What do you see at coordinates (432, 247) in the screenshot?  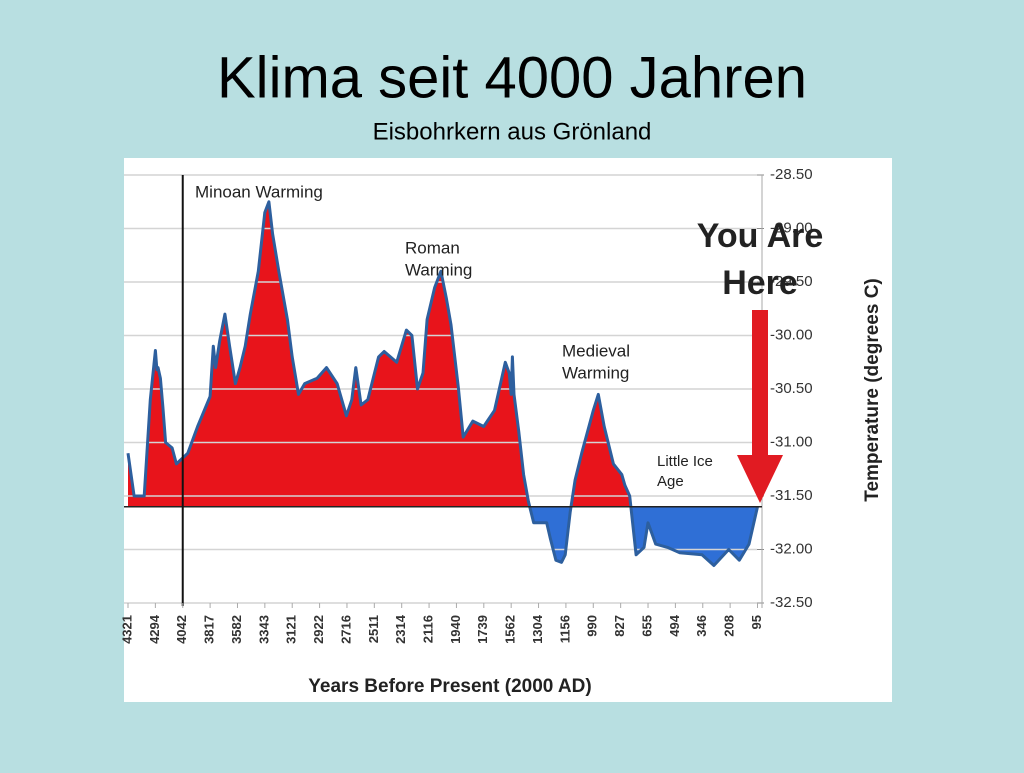 I see `annotation: Roman` at bounding box center [432, 247].